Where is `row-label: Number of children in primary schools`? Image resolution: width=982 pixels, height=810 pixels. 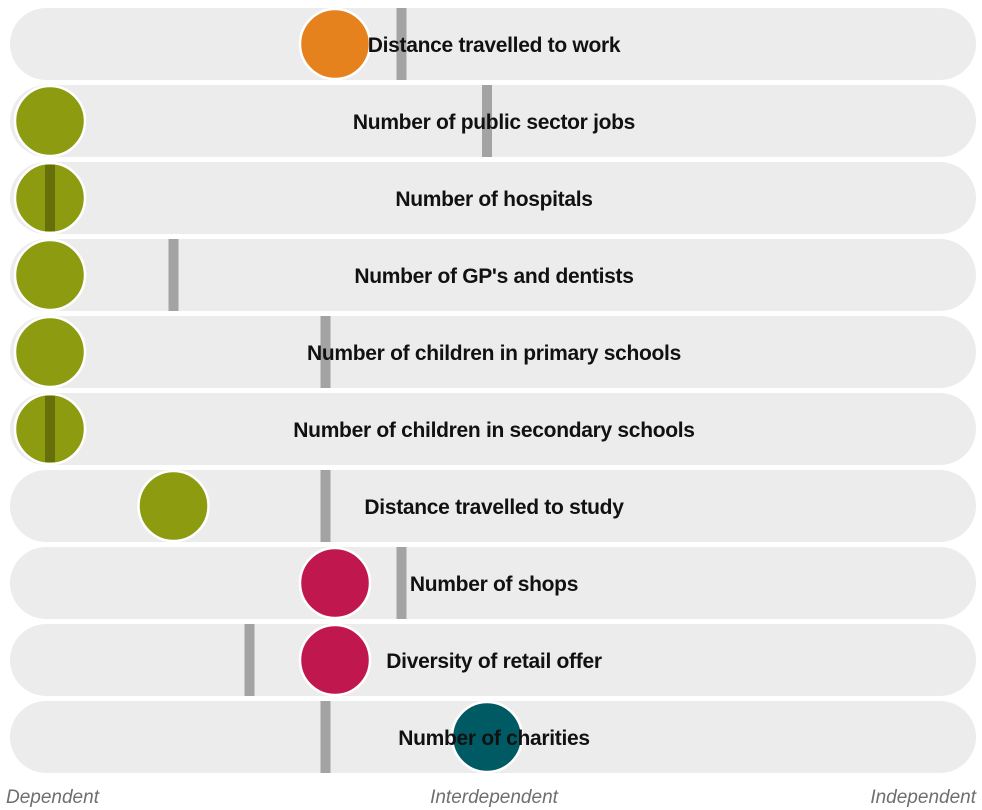
row-label: Number of children in primary schools is located at coordinates (494, 353).